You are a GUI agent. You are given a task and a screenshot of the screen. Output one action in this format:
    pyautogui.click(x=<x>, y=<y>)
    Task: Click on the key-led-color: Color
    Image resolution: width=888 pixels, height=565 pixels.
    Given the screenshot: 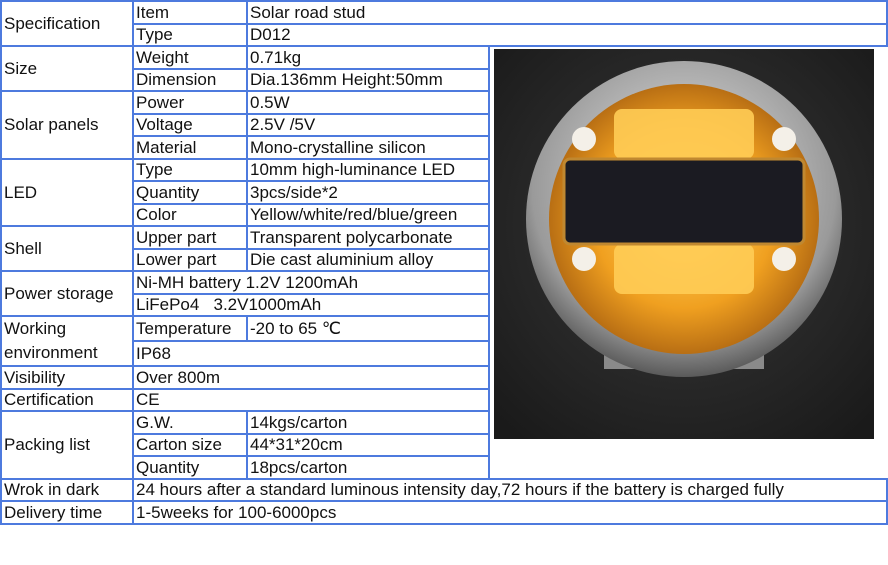 What is the action you would take?
    pyautogui.click(x=190, y=214)
    